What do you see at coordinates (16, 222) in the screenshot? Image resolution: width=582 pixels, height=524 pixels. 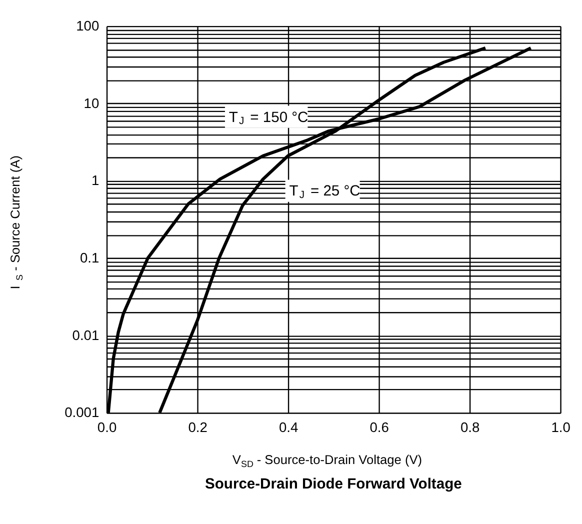 I see `y-axis-title: IS - Source Current (A)` at bounding box center [16, 222].